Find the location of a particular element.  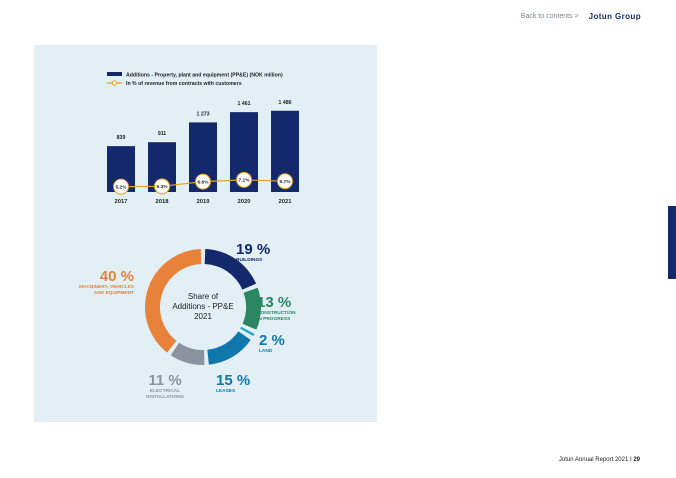

donut-slice-land is located at coordinates (247, 331).